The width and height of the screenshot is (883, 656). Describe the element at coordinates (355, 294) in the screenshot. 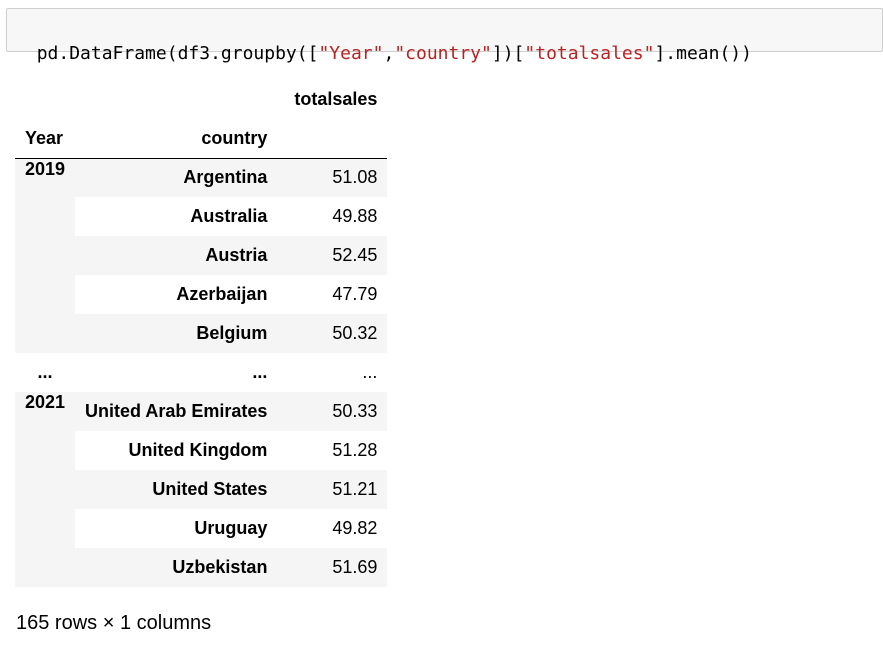

I see `value-cell: 47.79` at that location.